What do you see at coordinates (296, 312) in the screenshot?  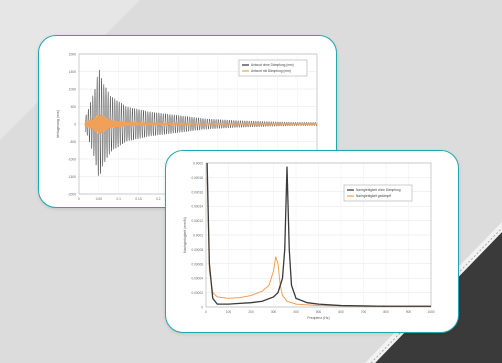 I see `x-tick-label: 400` at bounding box center [296, 312].